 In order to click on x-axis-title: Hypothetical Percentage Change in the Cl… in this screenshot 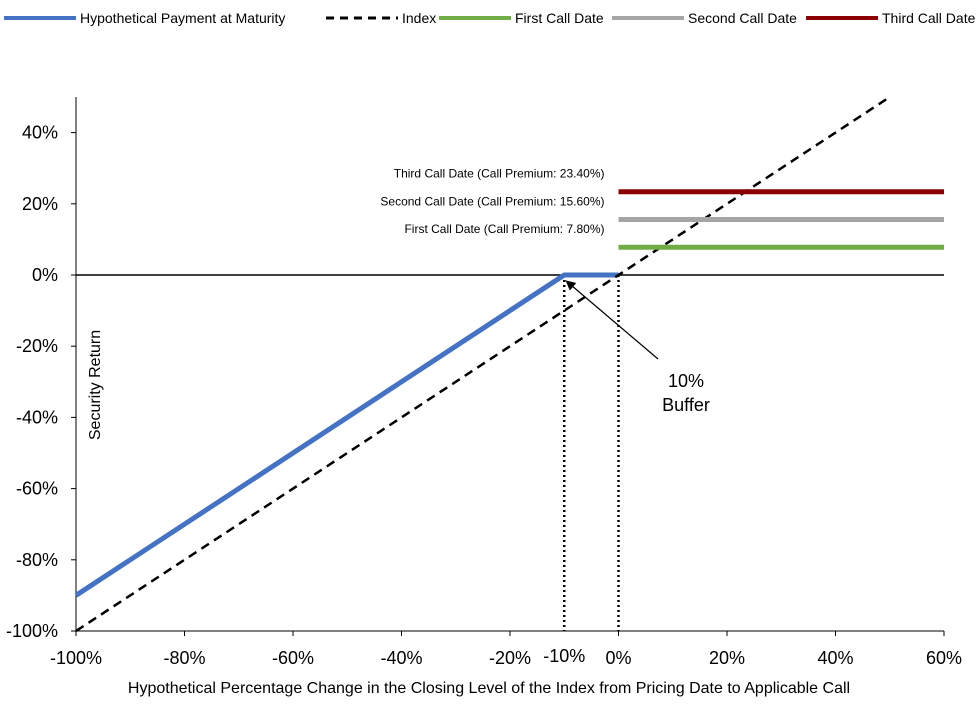, I will do `click(489, 688)`.